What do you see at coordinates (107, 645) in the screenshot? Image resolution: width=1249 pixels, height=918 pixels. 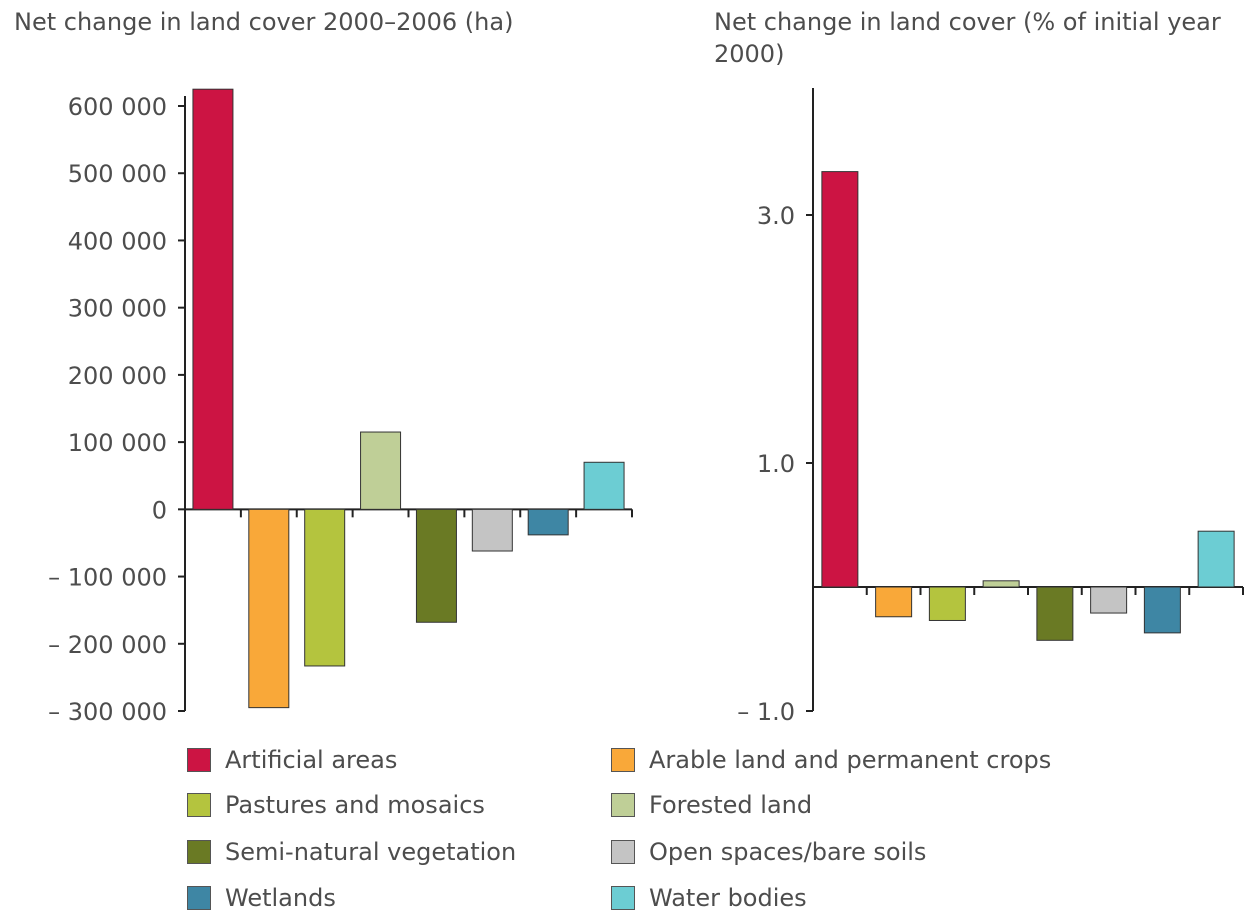 I see `left-y-tick-label: – 200 000` at bounding box center [107, 645].